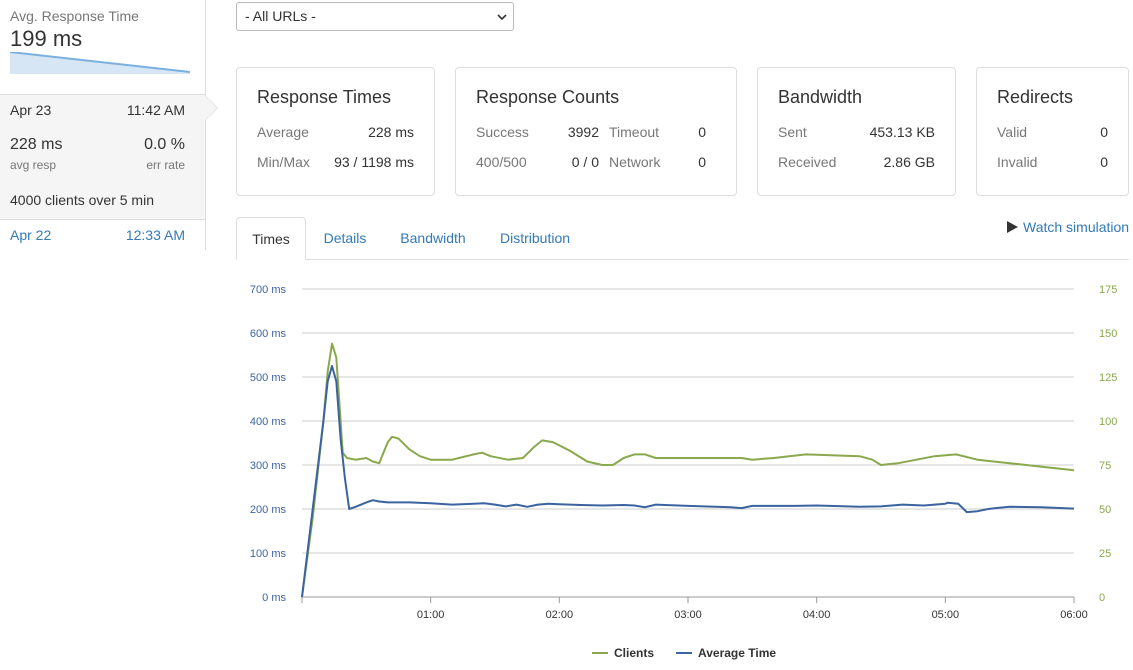 This screenshot has width=1133, height=670. I want to click on run-date-link: Apr 22, so click(31, 235).